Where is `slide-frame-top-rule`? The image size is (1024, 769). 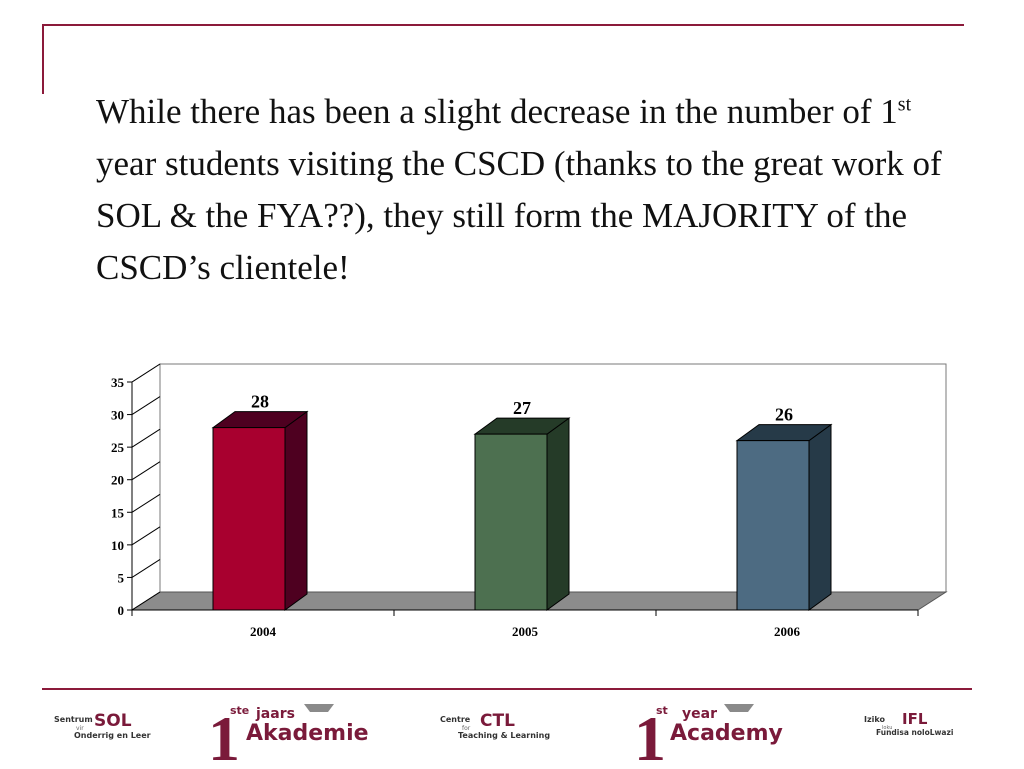
slide-frame-top-rule is located at coordinates (503, 25).